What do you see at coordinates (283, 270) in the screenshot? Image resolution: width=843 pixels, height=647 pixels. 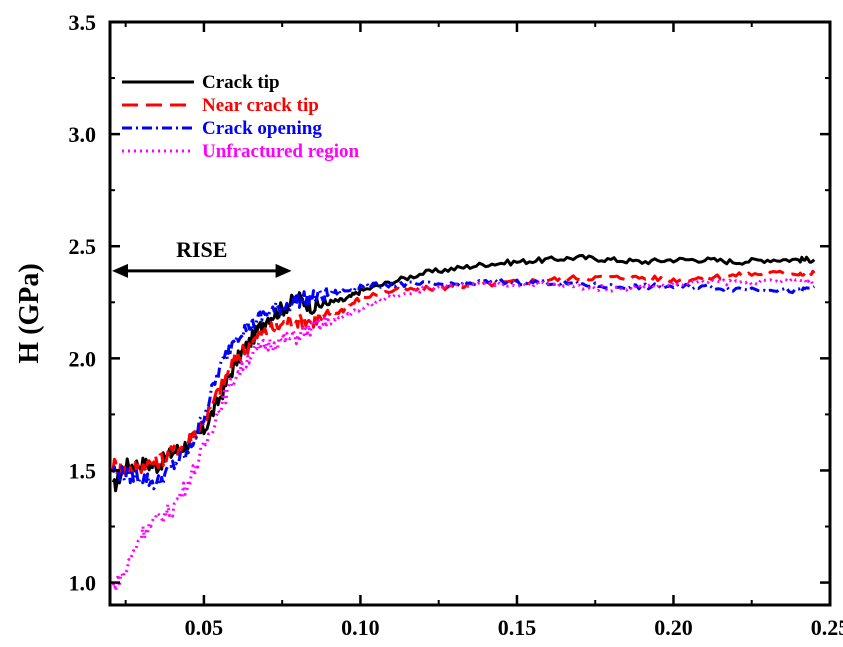 I see `rise-arrow-head-right` at bounding box center [283, 270].